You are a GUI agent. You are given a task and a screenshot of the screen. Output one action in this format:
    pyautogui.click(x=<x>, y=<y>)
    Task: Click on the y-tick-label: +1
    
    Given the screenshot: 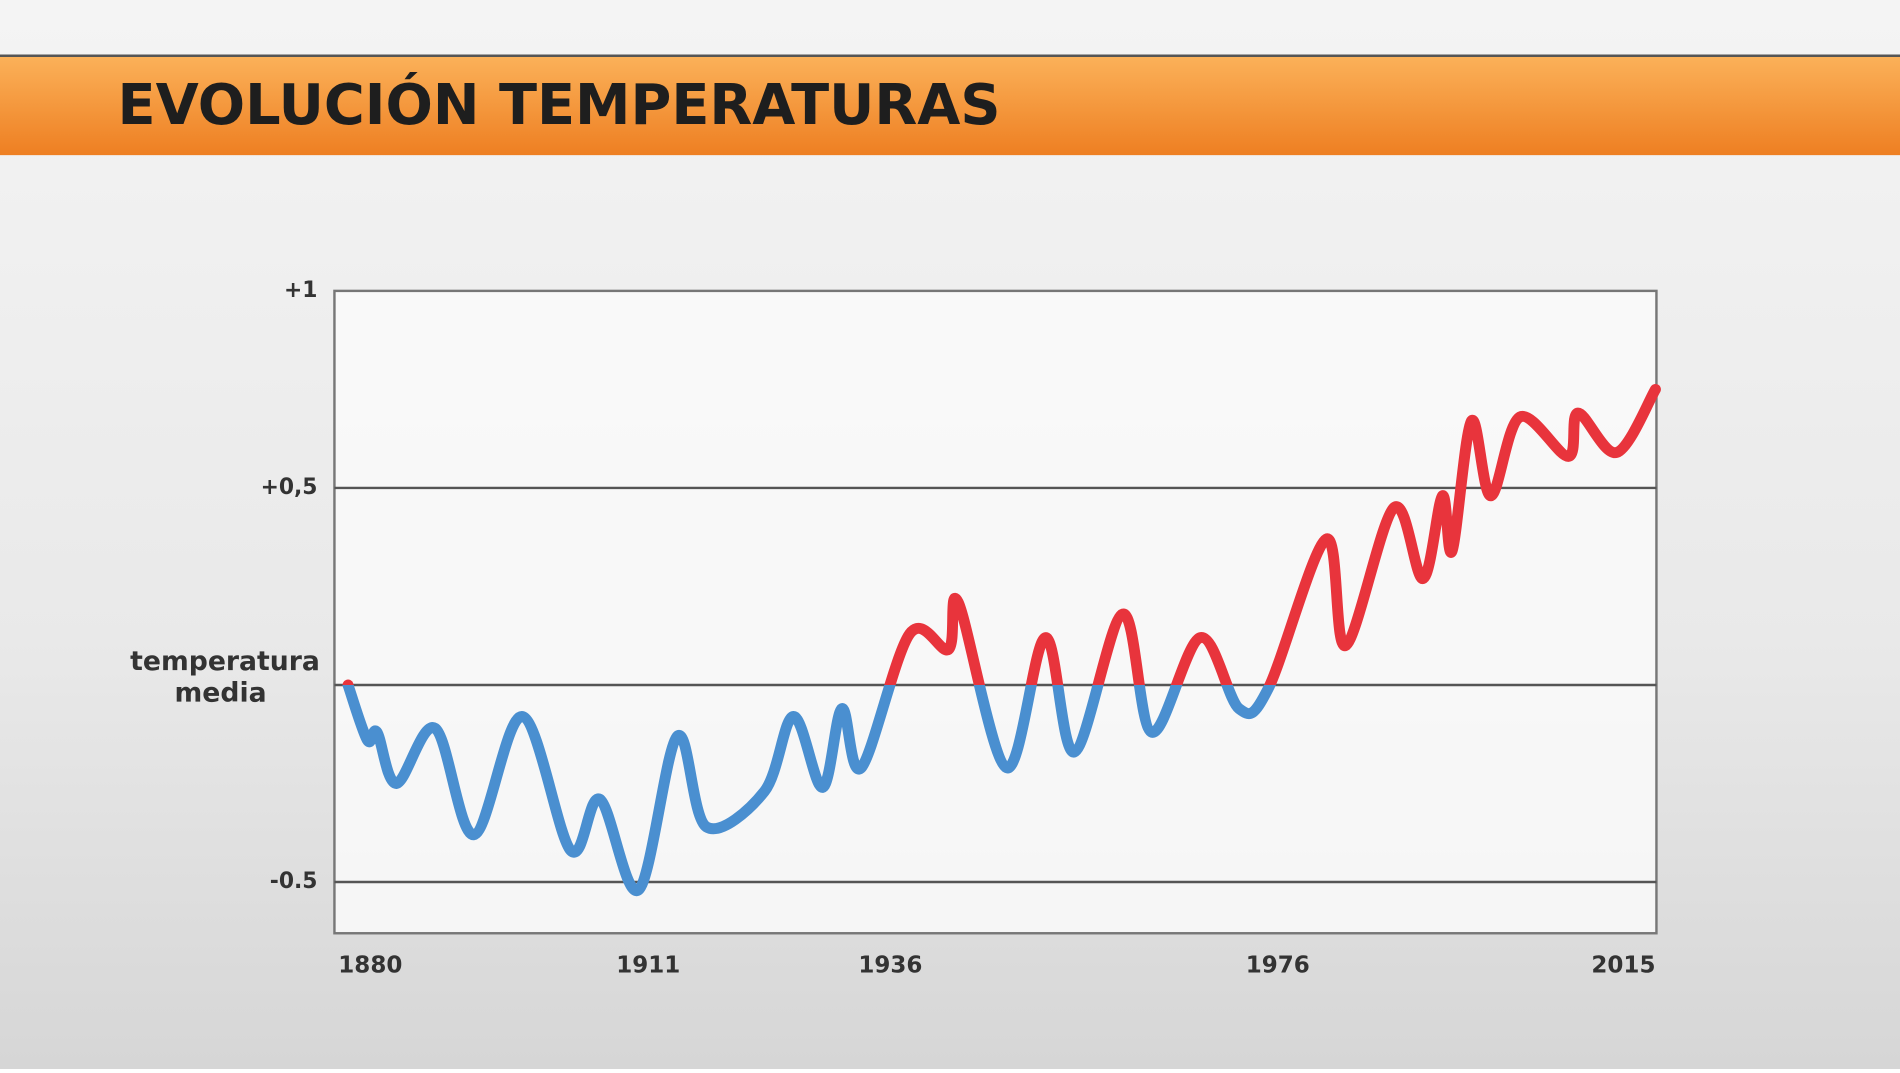 What is the action you would take?
    pyautogui.click(x=300, y=290)
    